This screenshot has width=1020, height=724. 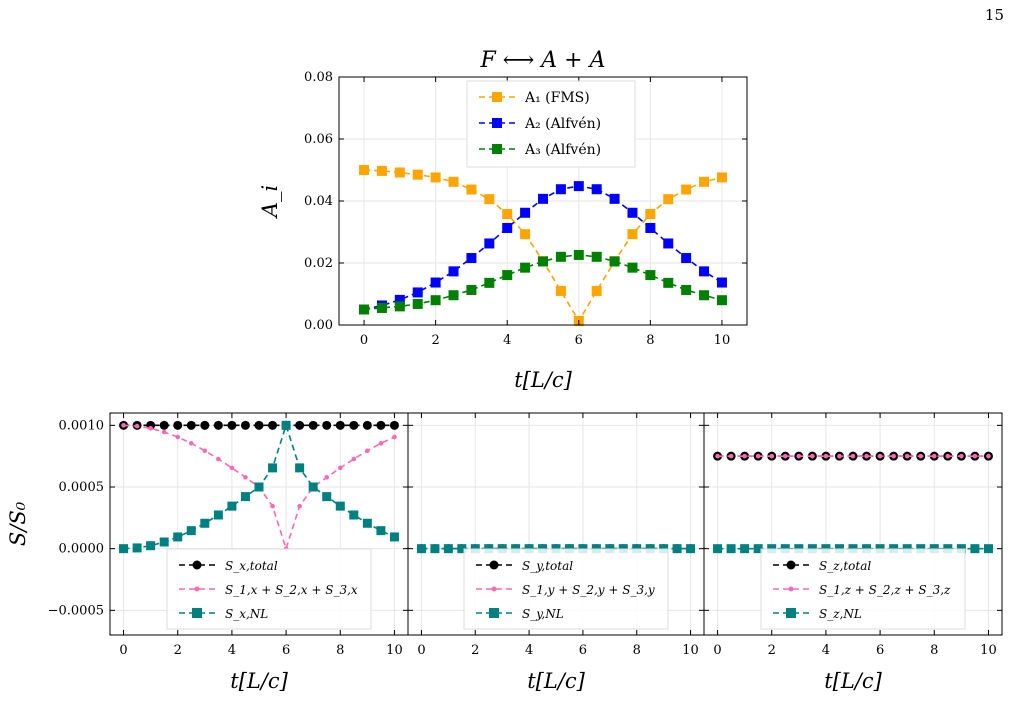 I want to click on legend: S_z,total S_1,z + S_2,z + S_3,z S_z,NL, so click(x=863, y=589).